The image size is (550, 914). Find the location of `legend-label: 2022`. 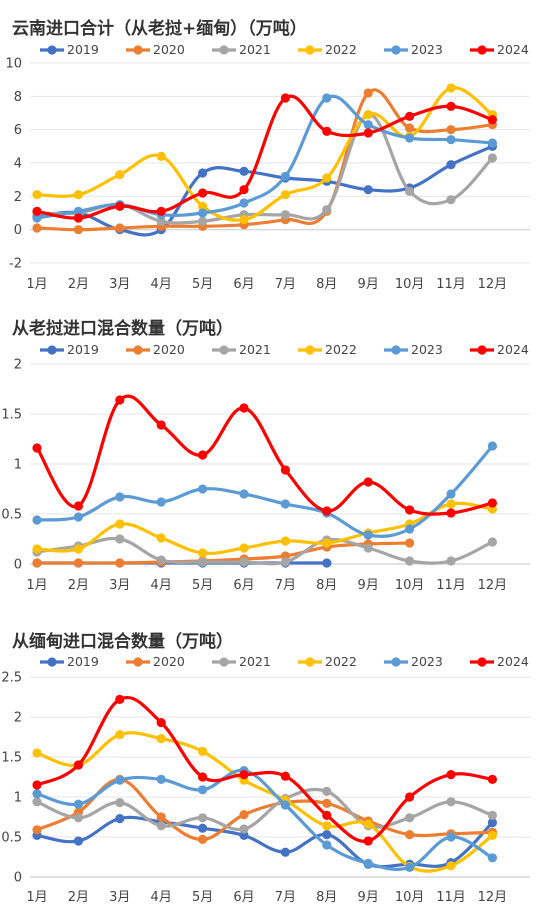

legend-label: 2022 is located at coordinates (341, 49).